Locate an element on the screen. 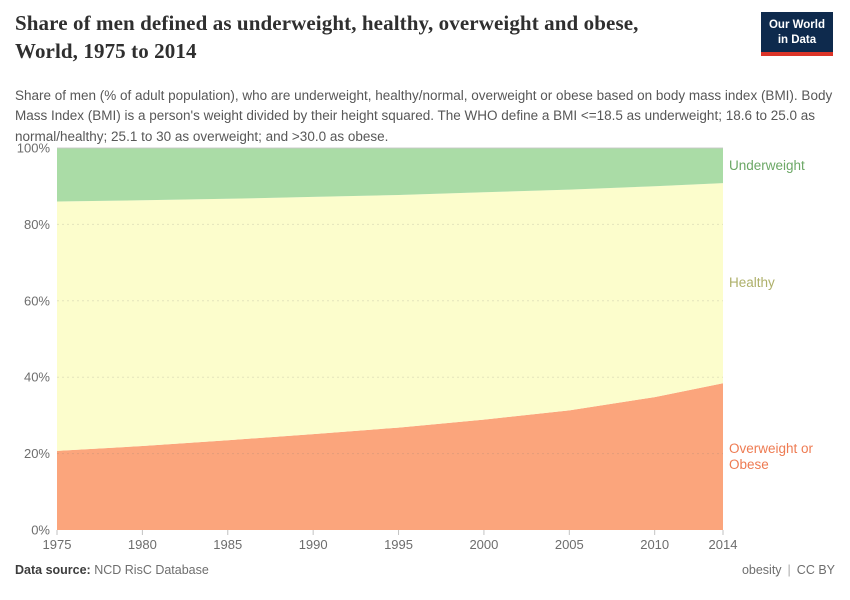 This screenshot has width=850, height=600. footer-right: obesity | CC BY is located at coordinates (788, 570).